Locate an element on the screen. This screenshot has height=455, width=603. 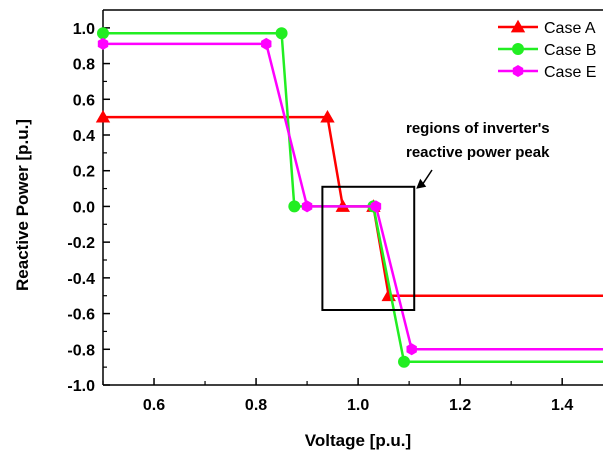
annotation-arrow is located at coordinates (427, 177).